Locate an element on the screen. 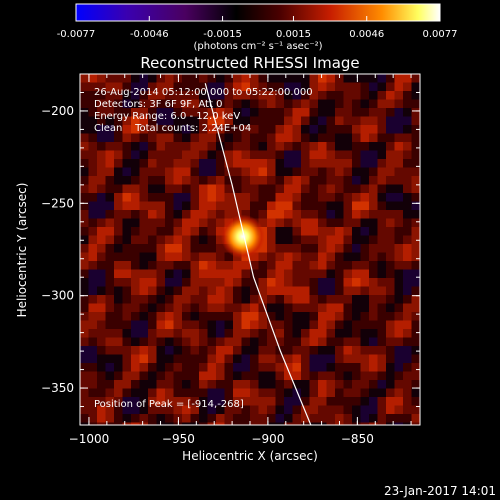  y-tick-label: −300 is located at coordinates (57, 296).